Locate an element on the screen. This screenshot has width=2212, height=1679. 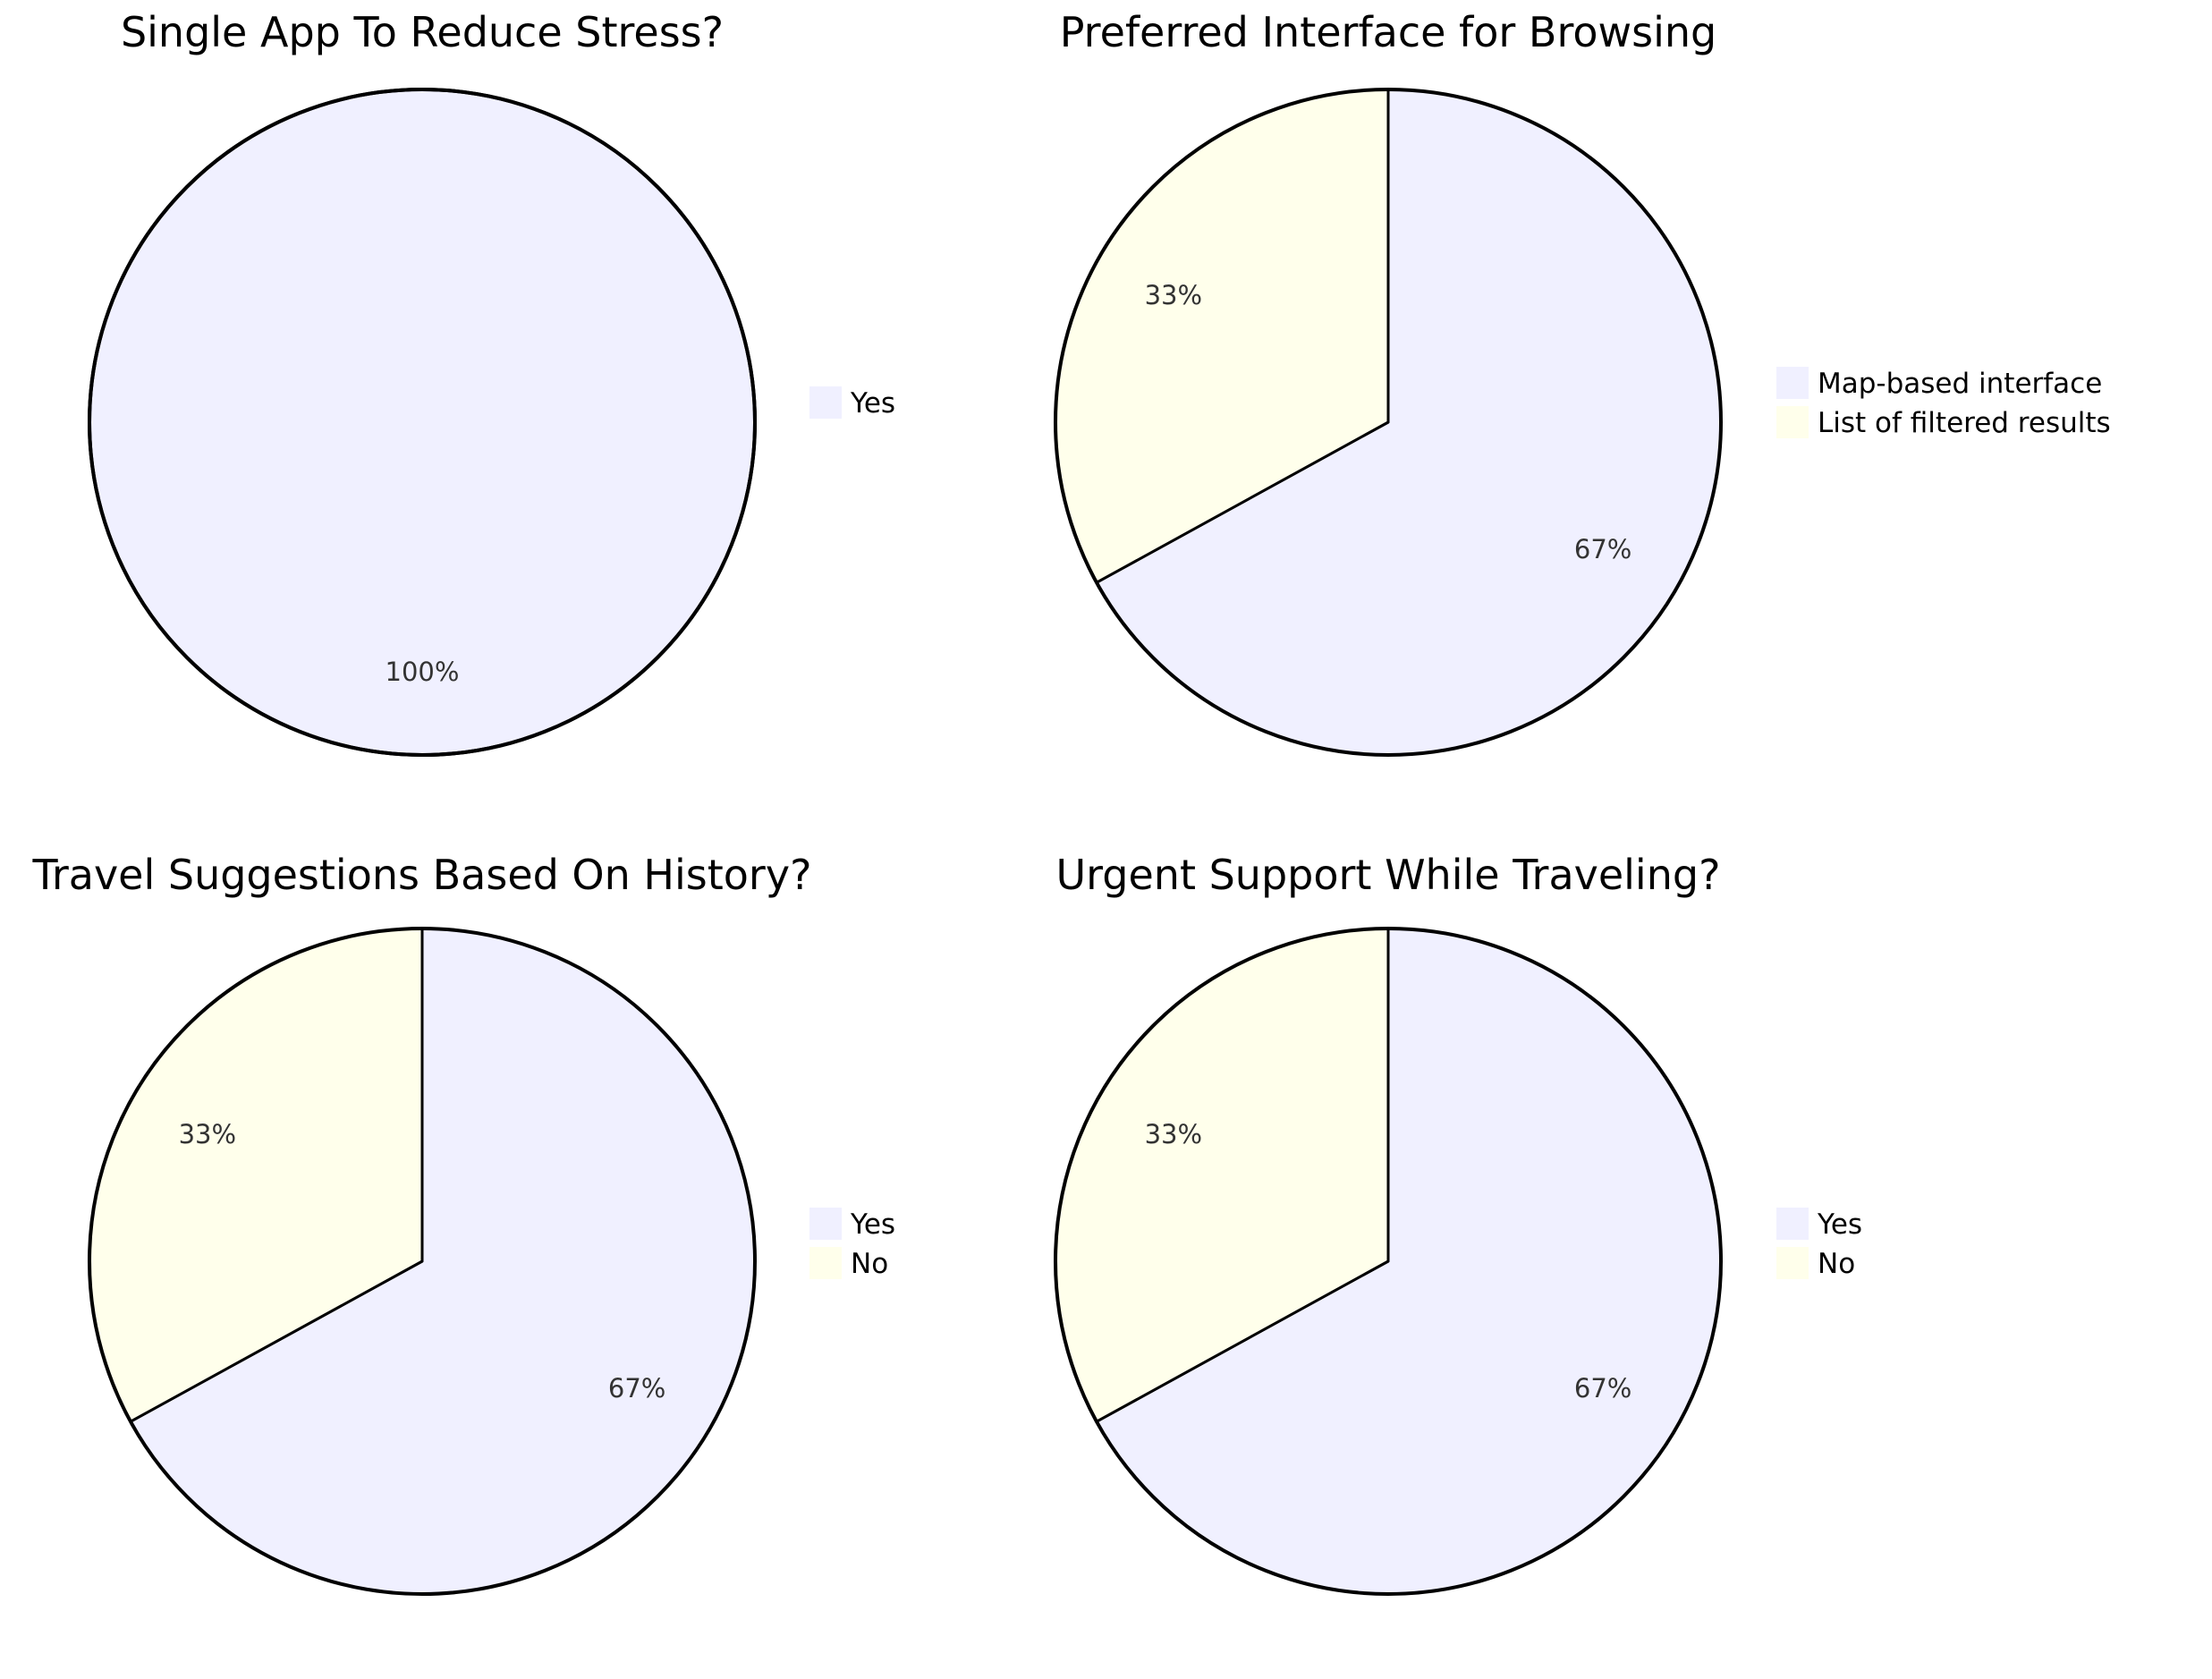
pie-slice is located at coordinates (423, 423).